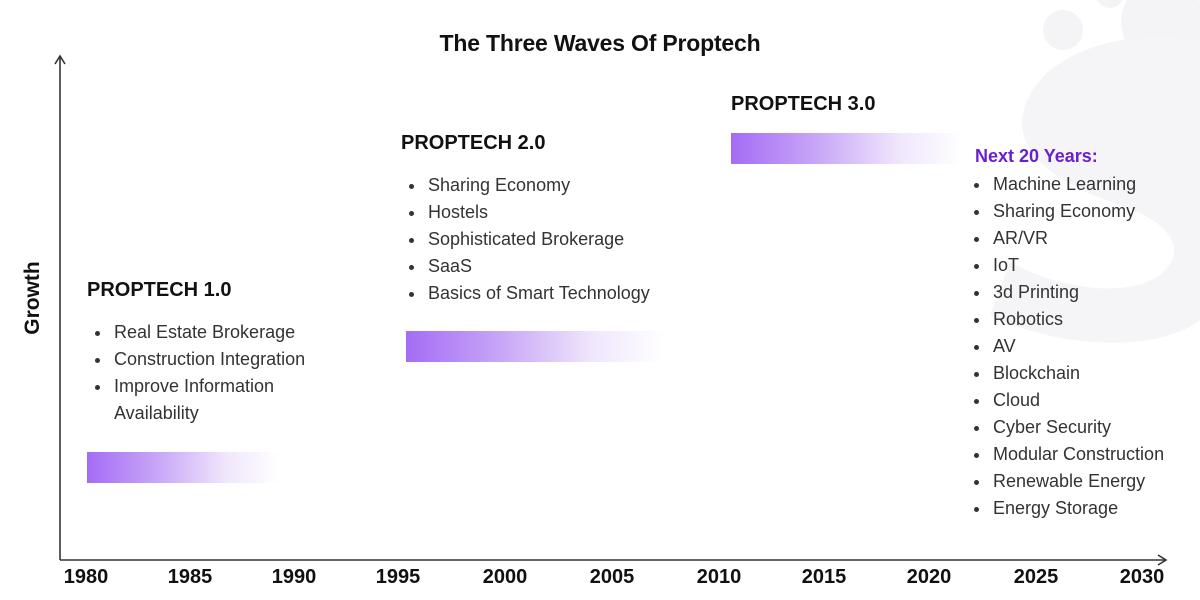 This screenshot has height=600, width=1200. Describe the element at coordinates (1142, 577) in the screenshot. I see `x-tick-label: 2030` at that location.